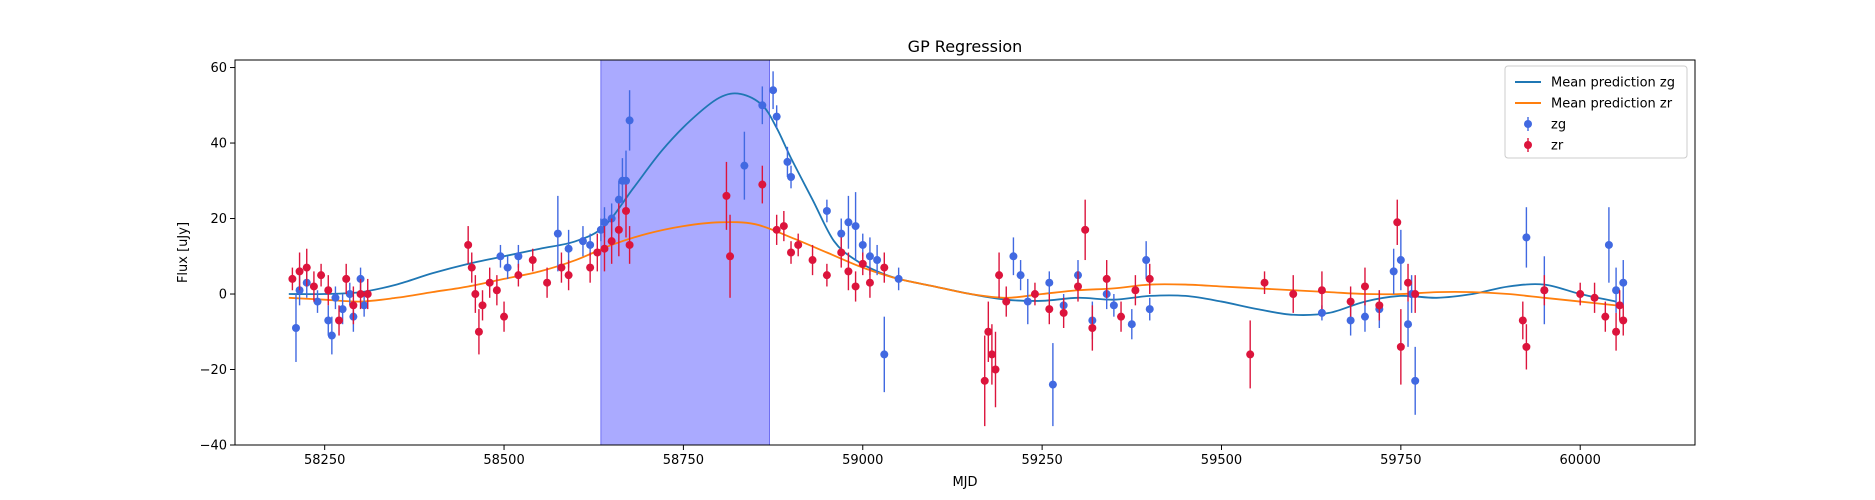  Describe the element at coordinates (223, 295) in the screenshot. I see `y-tick-label: 0` at that location.